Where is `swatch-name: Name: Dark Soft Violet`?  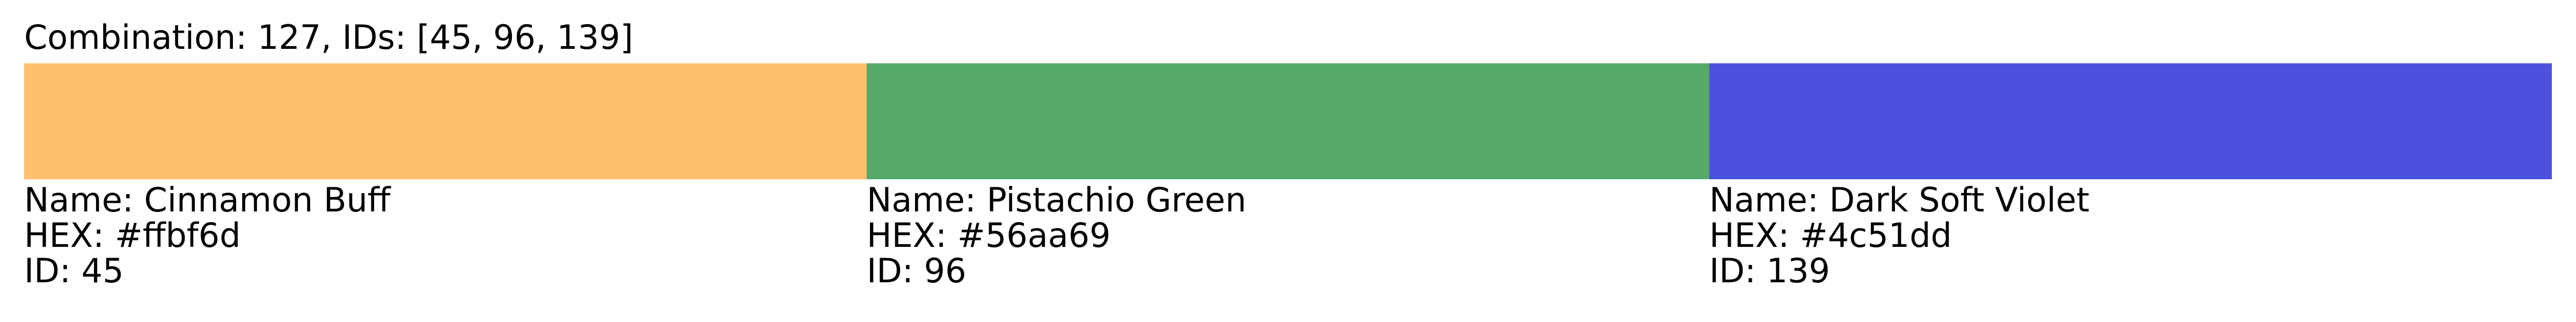
swatch-name: Name: Dark Soft Violet is located at coordinates (1899, 199).